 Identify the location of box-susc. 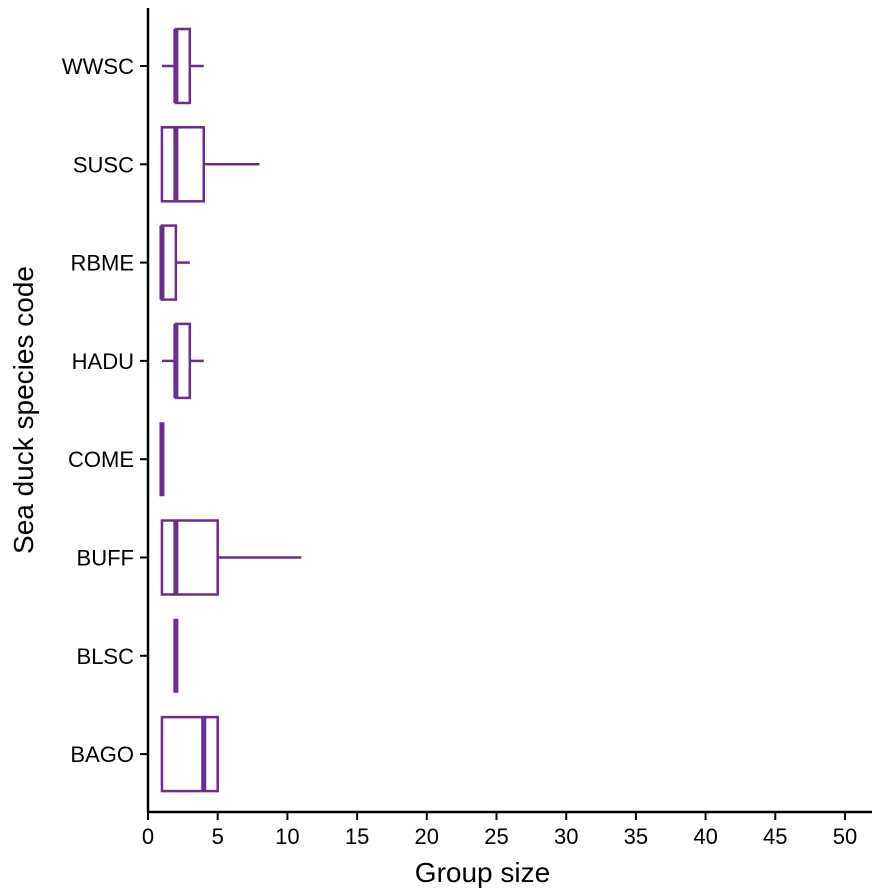
(210, 164).